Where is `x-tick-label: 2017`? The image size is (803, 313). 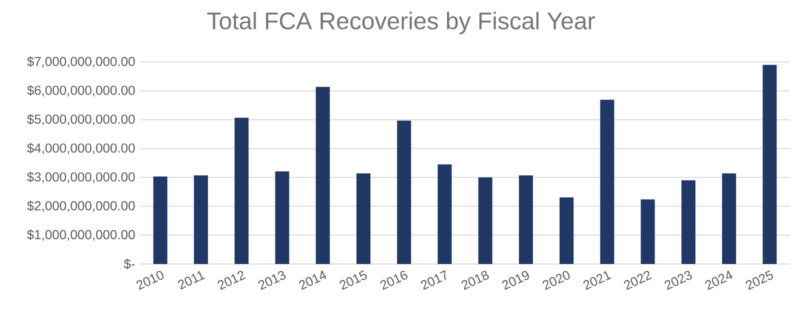
x-tick-label: 2017 is located at coordinates (433, 280).